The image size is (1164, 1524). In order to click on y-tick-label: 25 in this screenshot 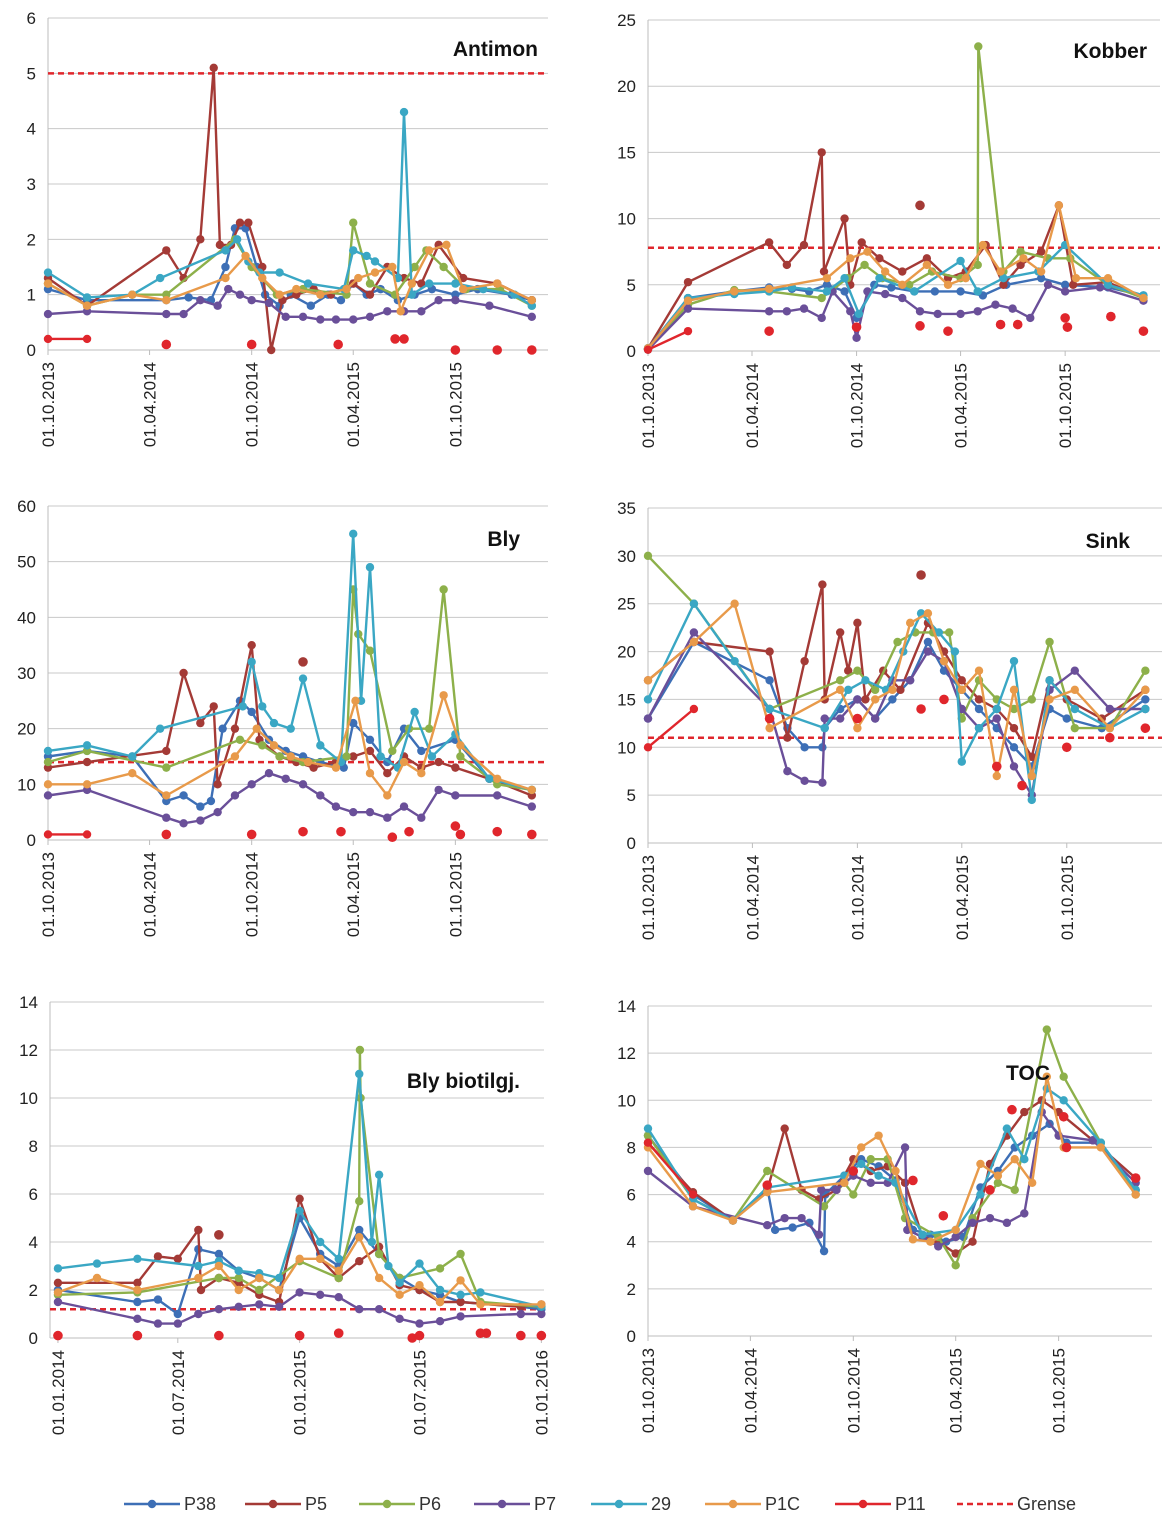, I will do `click(626, 604)`.